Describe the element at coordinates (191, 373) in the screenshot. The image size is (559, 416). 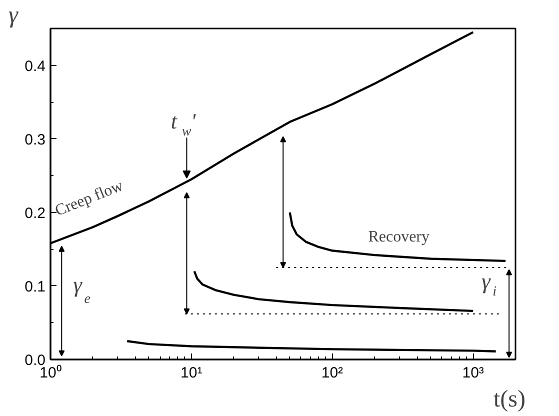
I see `x-tick-label: 10¹` at that location.